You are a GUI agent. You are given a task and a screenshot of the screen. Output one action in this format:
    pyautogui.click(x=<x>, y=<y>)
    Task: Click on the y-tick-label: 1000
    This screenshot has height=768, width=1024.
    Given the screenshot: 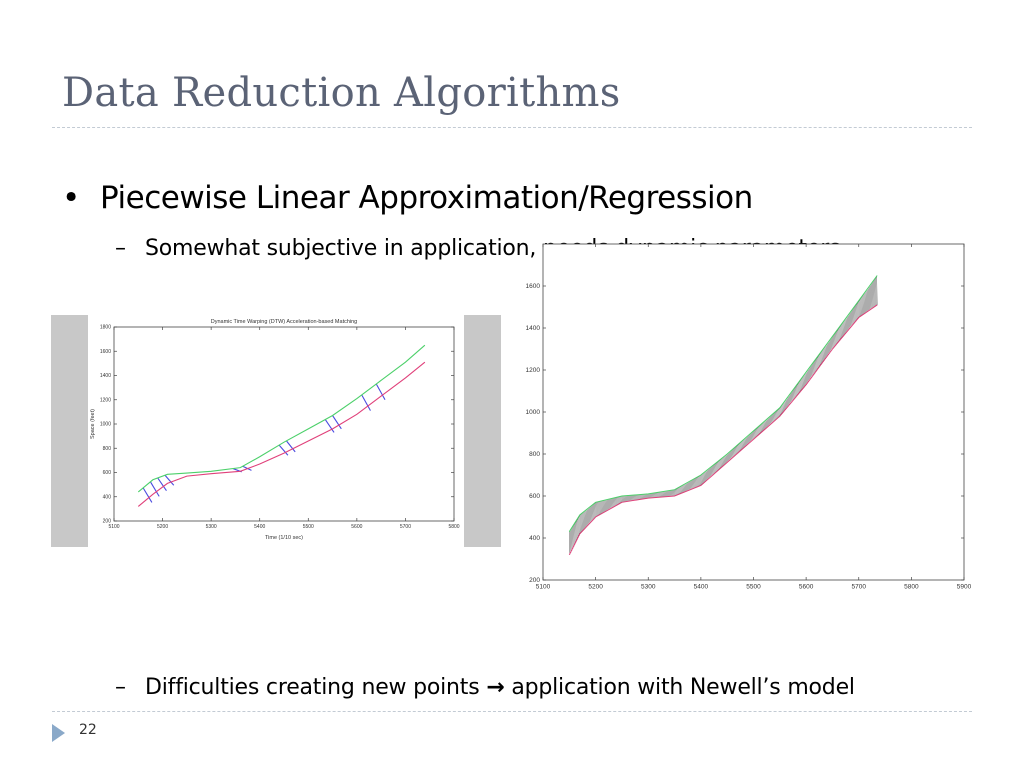 What is the action you would take?
    pyautogui.click(x=105, y=425)
    